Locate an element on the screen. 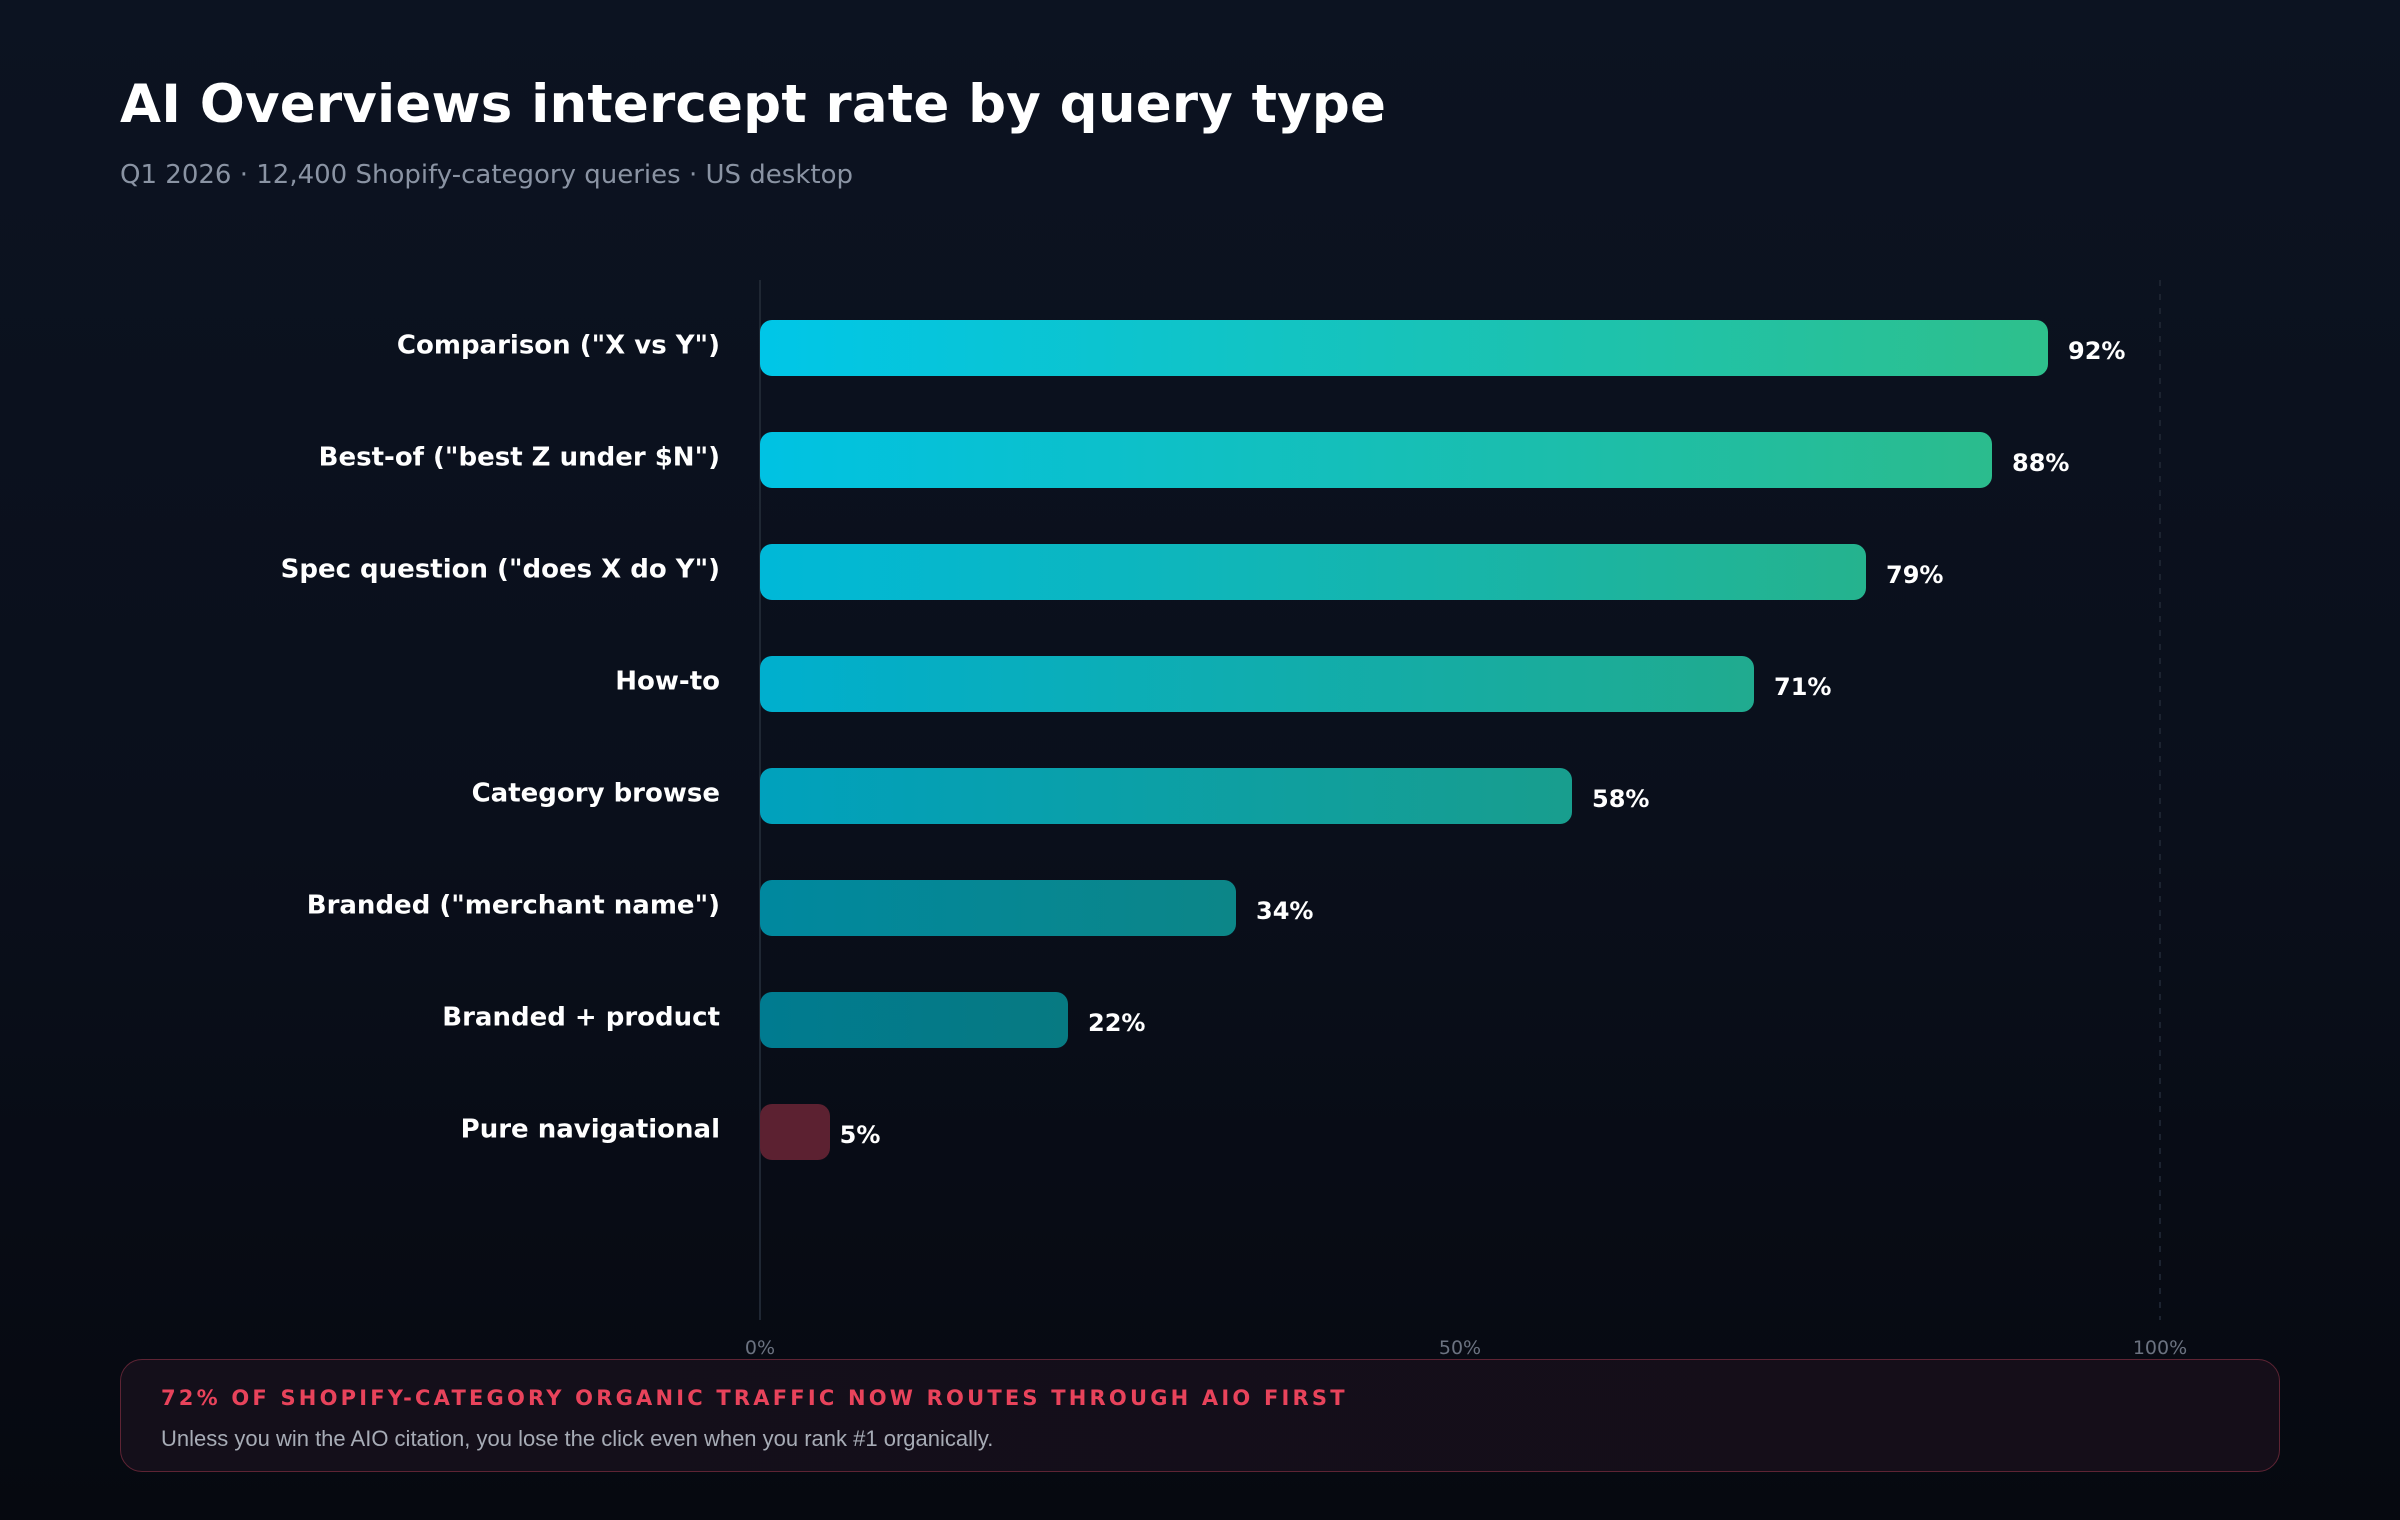 This screenshot has width=2400, height=1520. value-label: 5% is located at coordinates (860, 1135).